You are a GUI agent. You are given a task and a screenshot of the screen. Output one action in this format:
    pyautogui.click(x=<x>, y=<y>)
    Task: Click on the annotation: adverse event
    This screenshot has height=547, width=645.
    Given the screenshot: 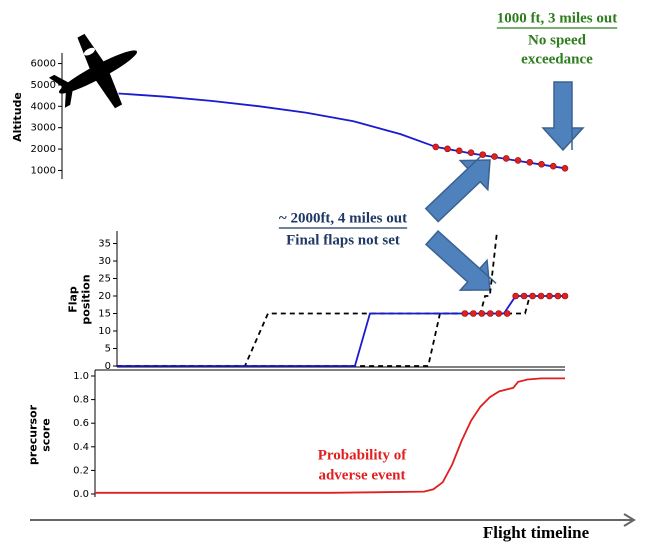 What is the action you would take?
    pyautogui.click(x=361, y=475)
    